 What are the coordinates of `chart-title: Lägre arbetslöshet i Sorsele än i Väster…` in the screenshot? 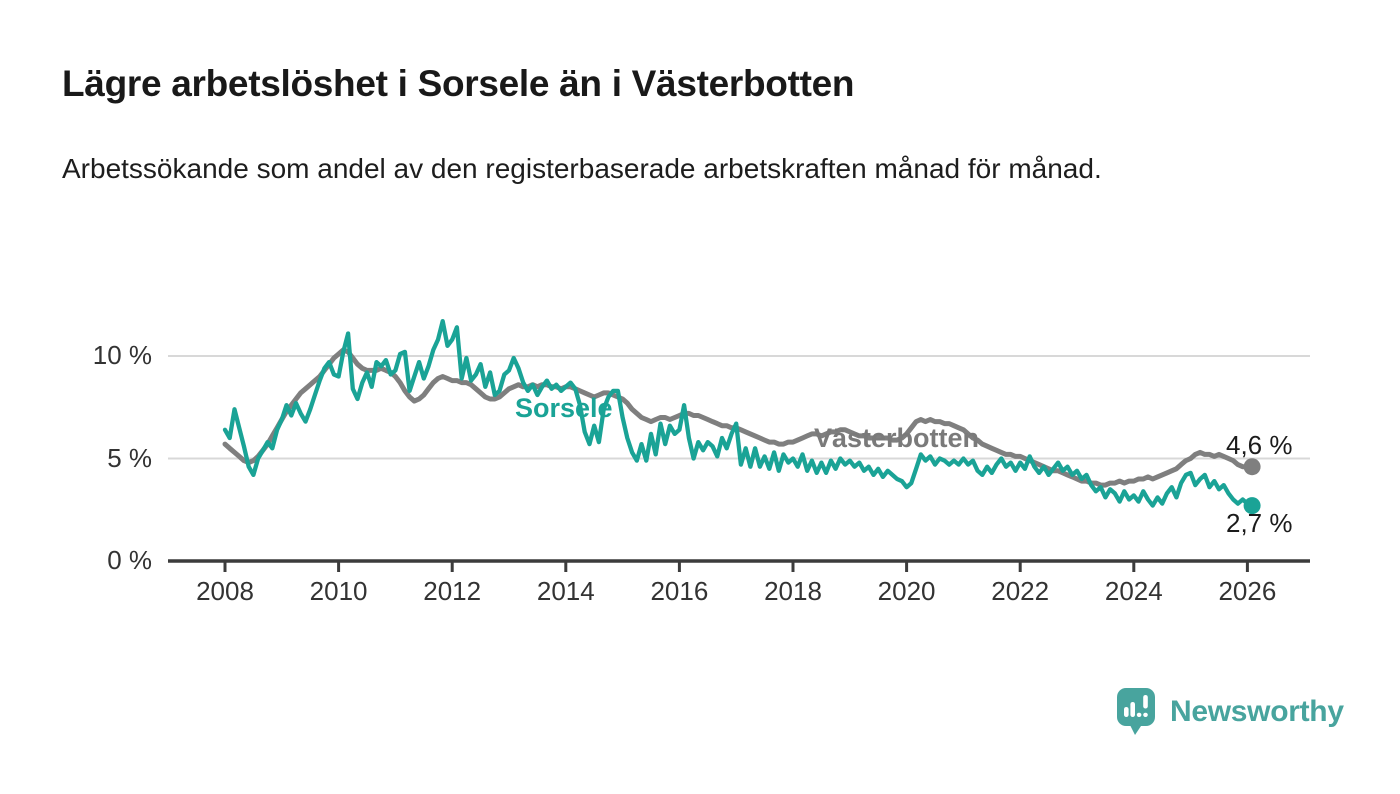 It's located at (458, 83).